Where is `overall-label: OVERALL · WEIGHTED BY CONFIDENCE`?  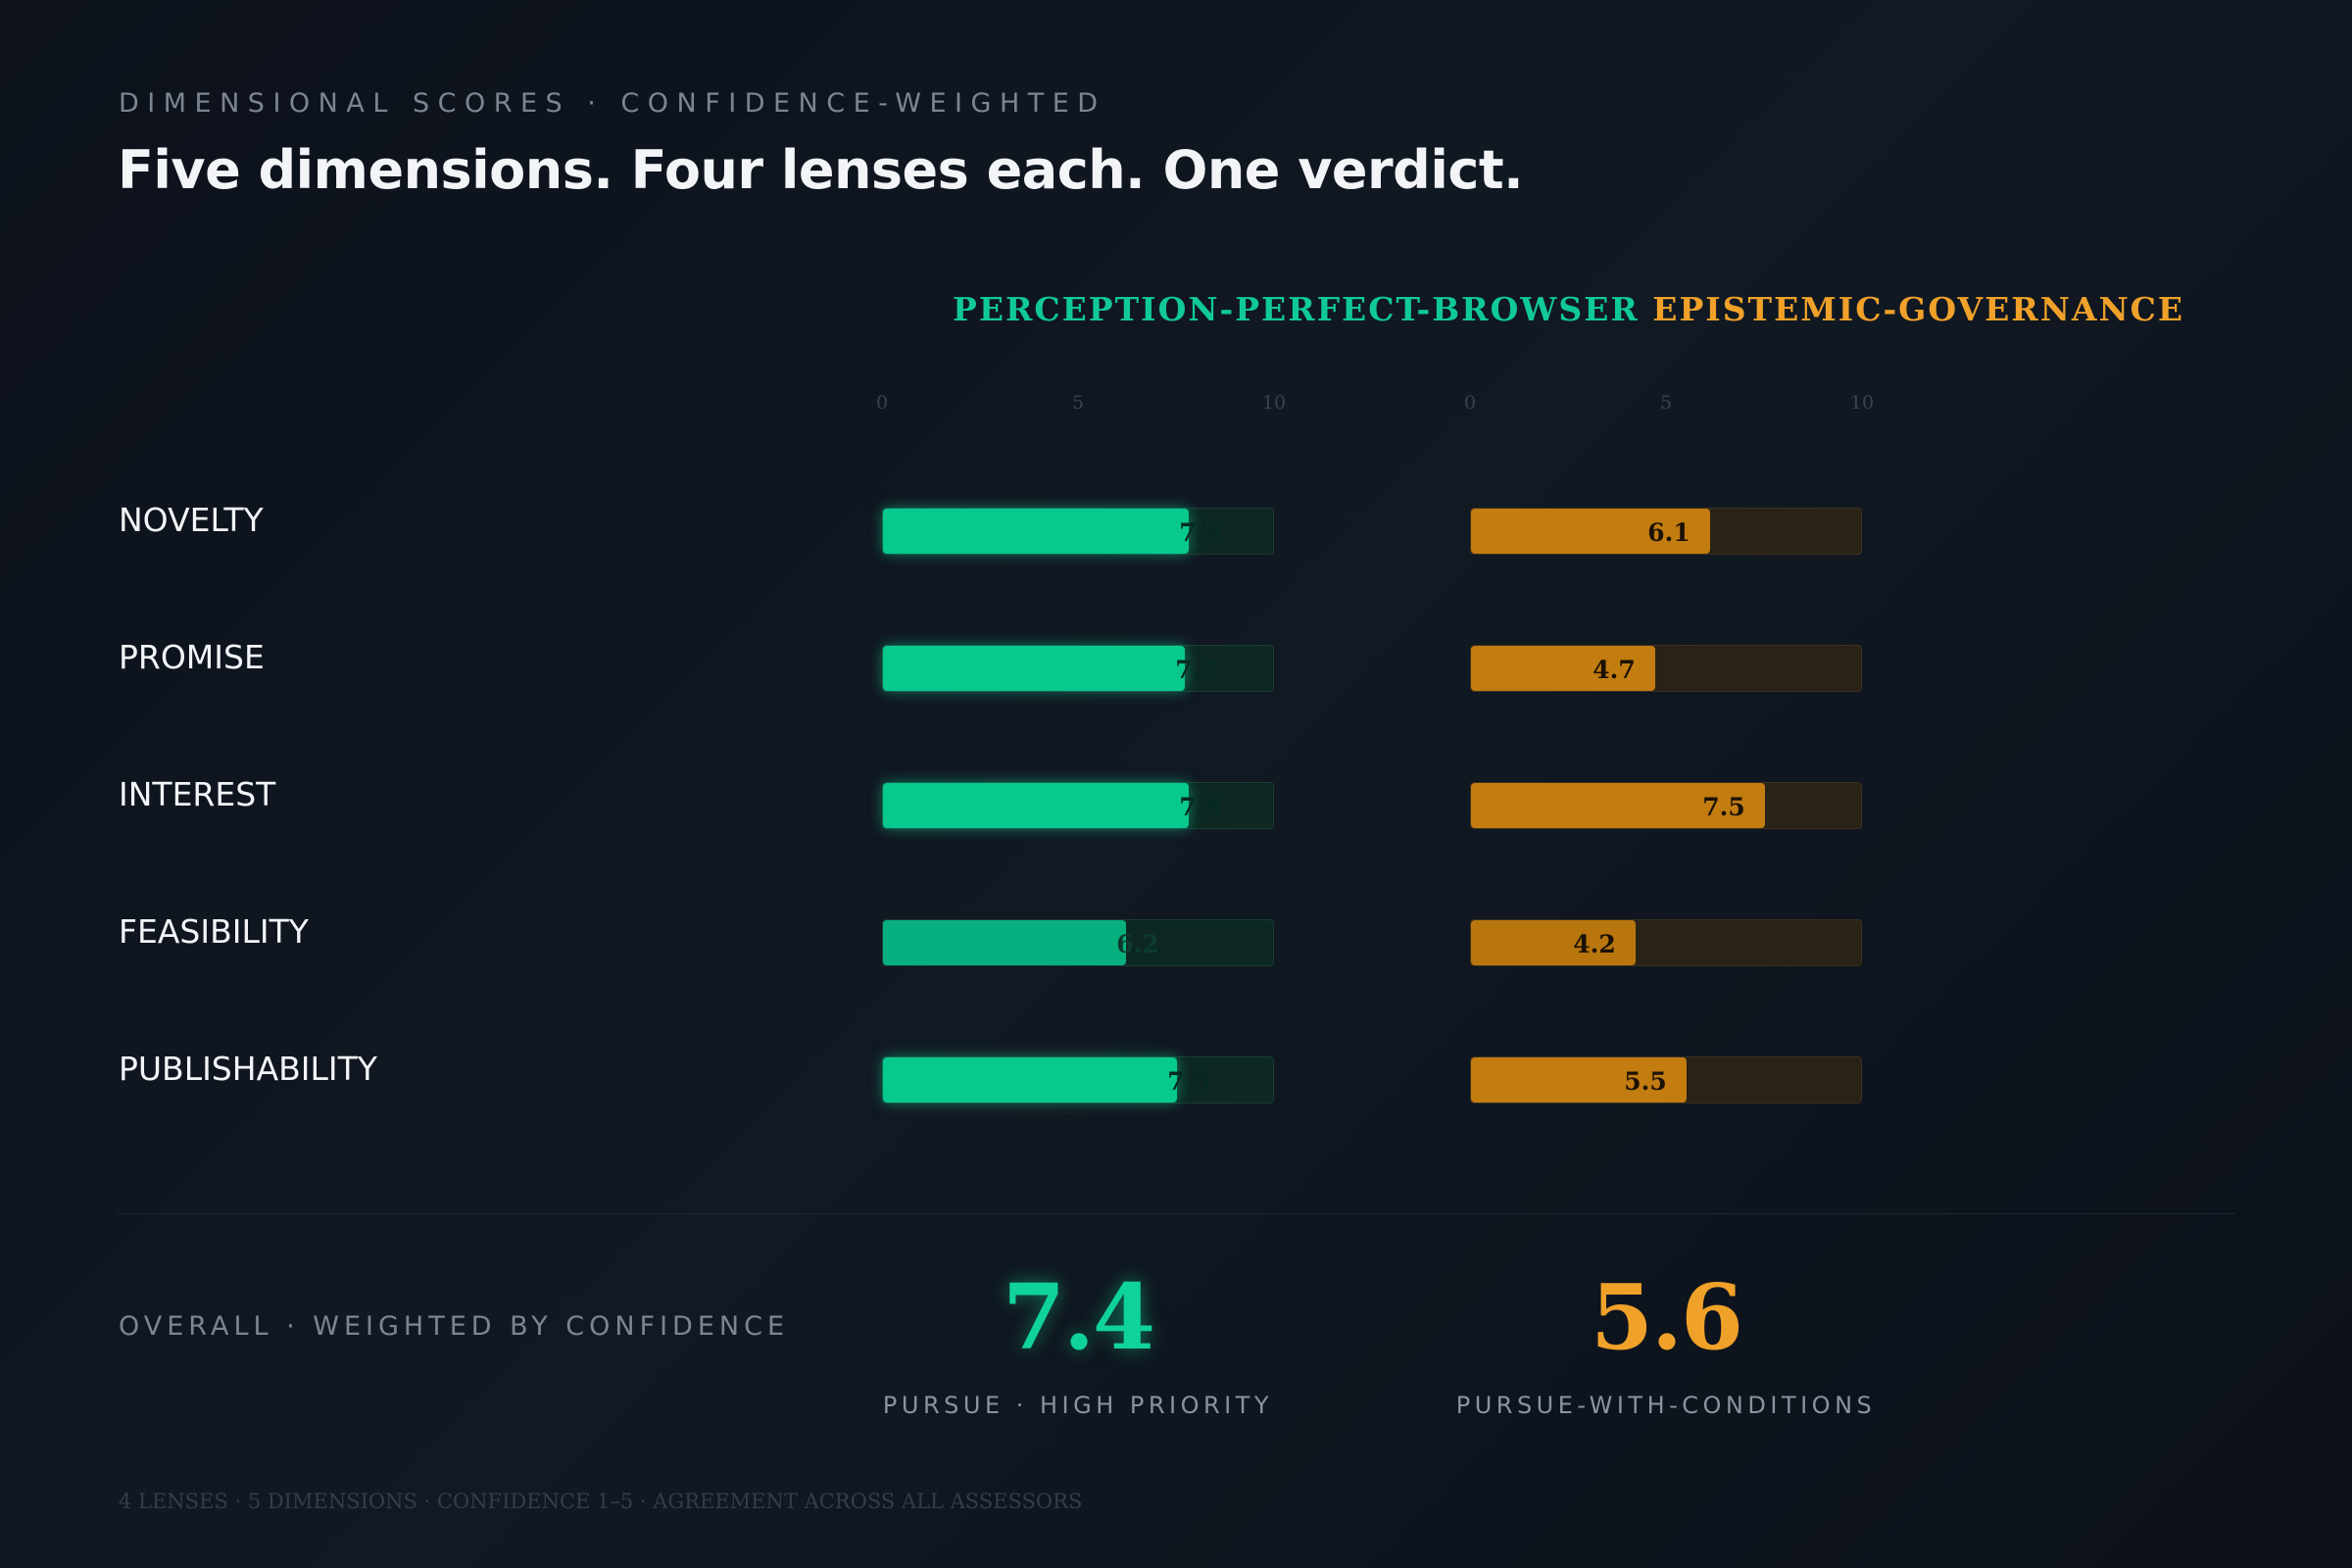
overall-label: OVERALL · WEIGHTED BY CONFIDENCE is located at coordinates (454, 1326).